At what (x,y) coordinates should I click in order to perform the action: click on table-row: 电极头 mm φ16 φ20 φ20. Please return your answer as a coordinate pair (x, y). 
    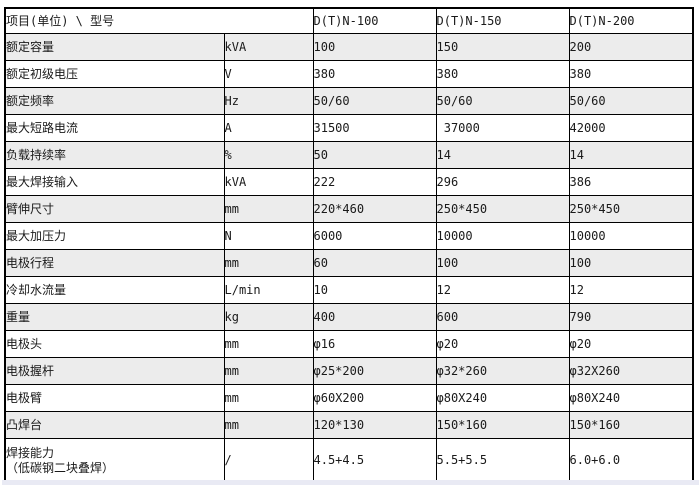
    Looking at the image, I should click on (349, 344).